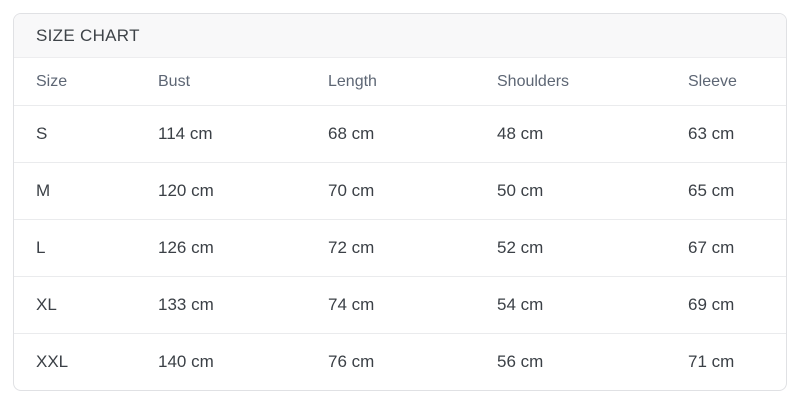 The width and height of the screenshot is (800, 405). What do you see at coordinates (88, 35) in the screenshot?
I see `size-chart-title: SIZE CHART` at bounding box center [88, 35].